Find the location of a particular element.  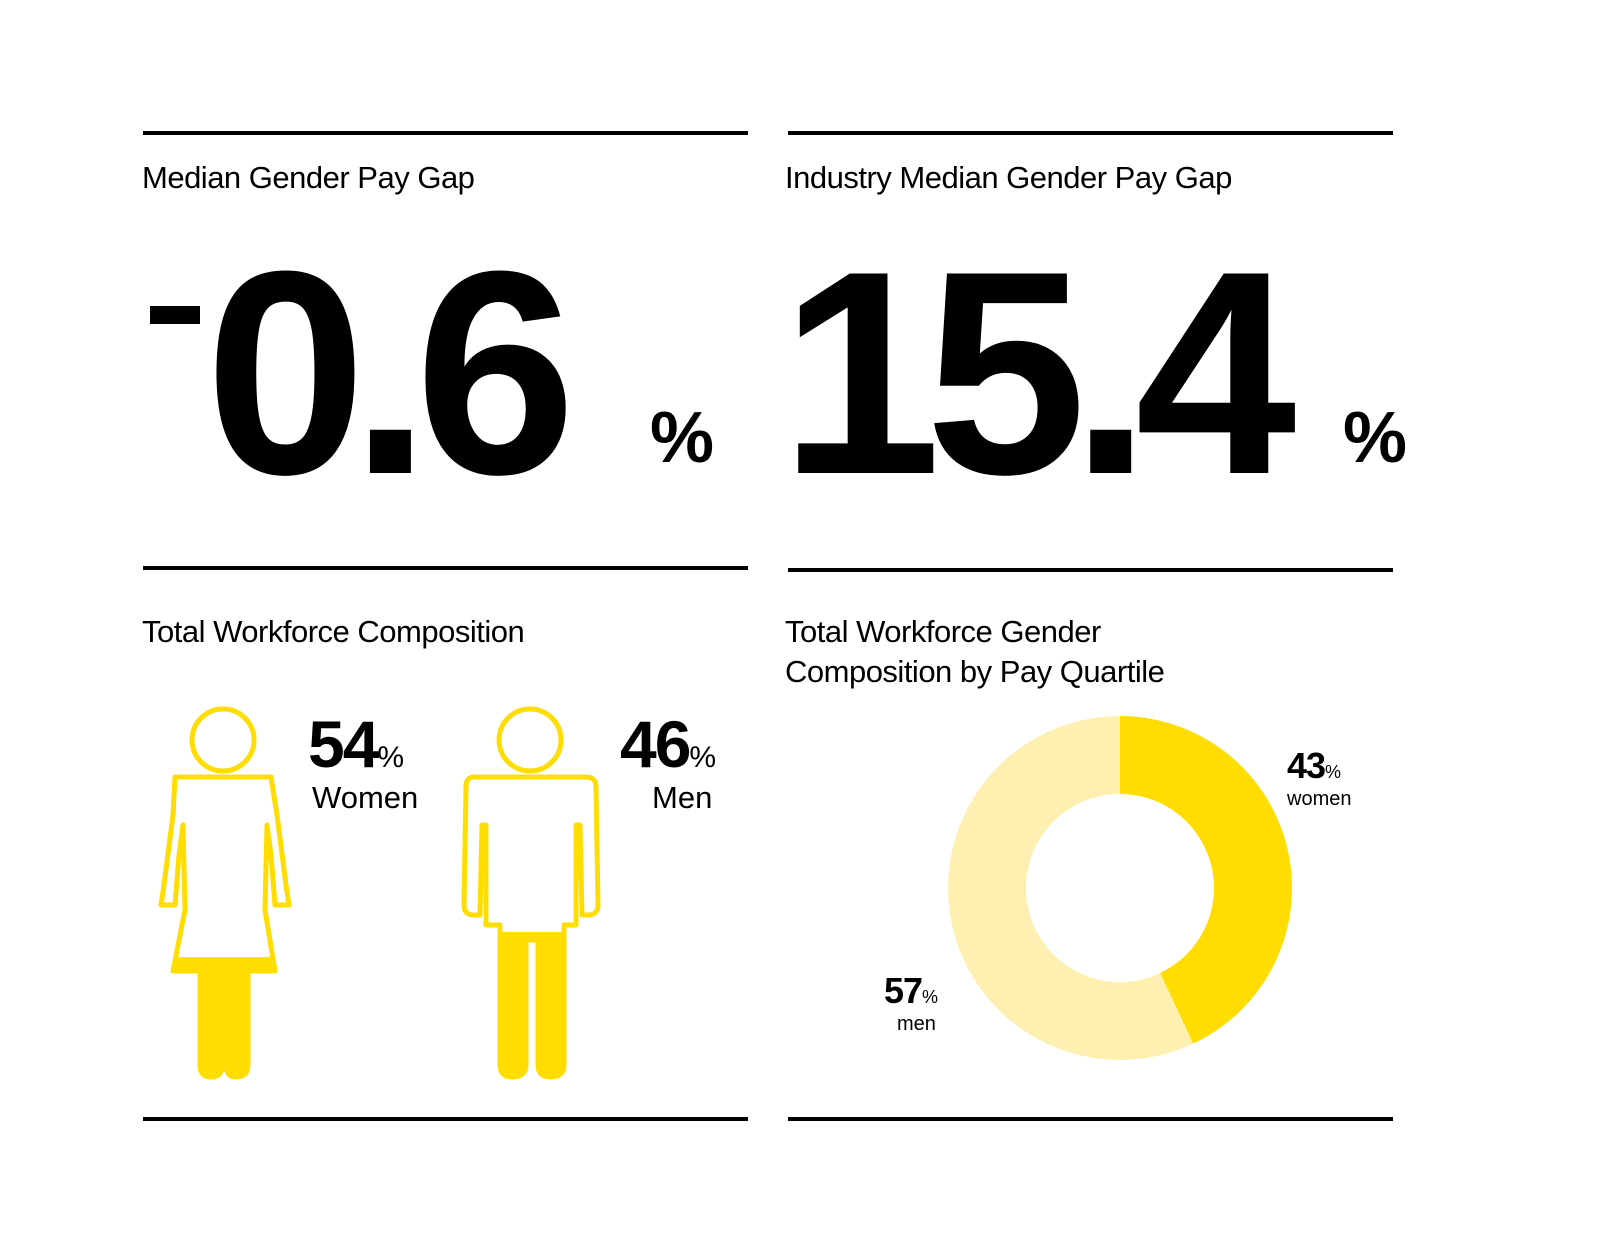

median-gap-heading: Median Gender Pay Gap is located at coordinates (308, 177).